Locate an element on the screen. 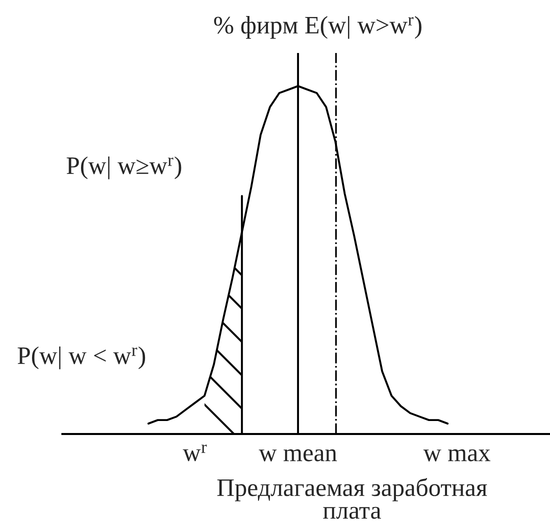  x-axis-title: Предлагаемая заработная плата is located at coordinates (352, 498).